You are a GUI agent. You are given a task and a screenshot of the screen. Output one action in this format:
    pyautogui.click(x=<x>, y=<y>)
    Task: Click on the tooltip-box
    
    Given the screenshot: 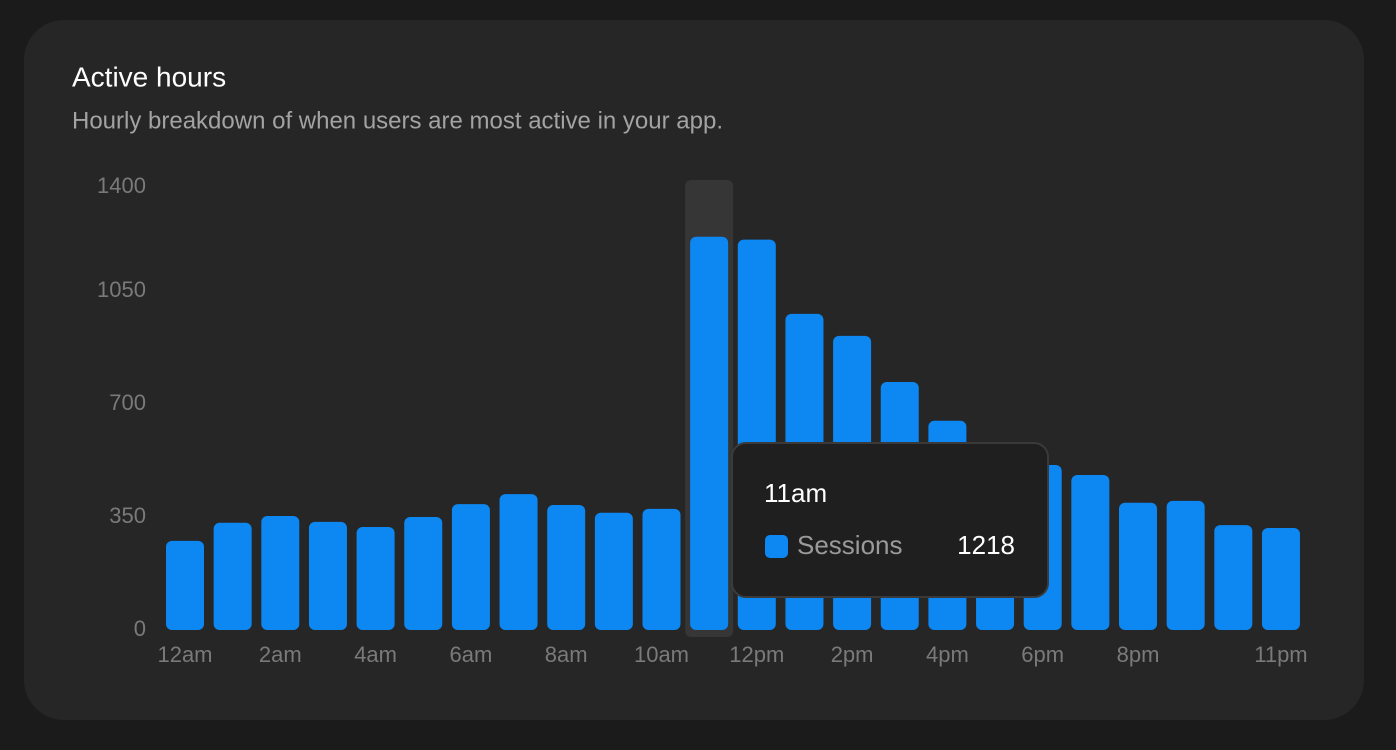 What is the action you would take?
    pyautogui.click(x=890, y=520)
    